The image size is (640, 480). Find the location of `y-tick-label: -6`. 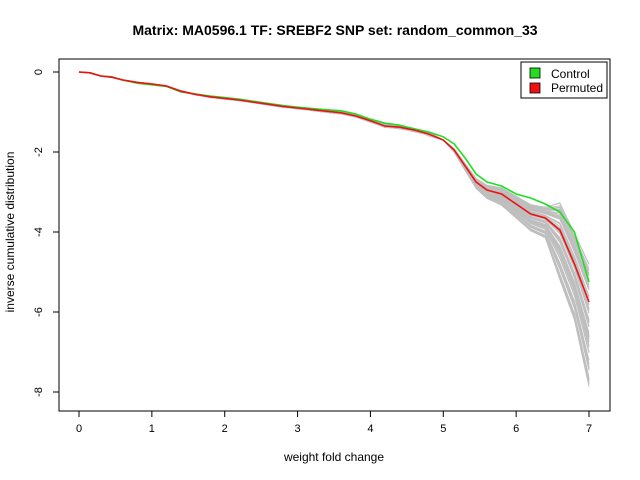

y-tick-label: -6 is located at coordinates (39, 312).